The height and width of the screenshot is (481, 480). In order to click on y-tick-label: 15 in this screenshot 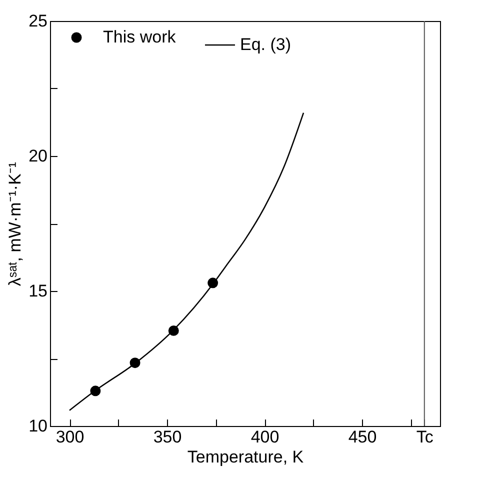, I will do `click(38, 291)`.